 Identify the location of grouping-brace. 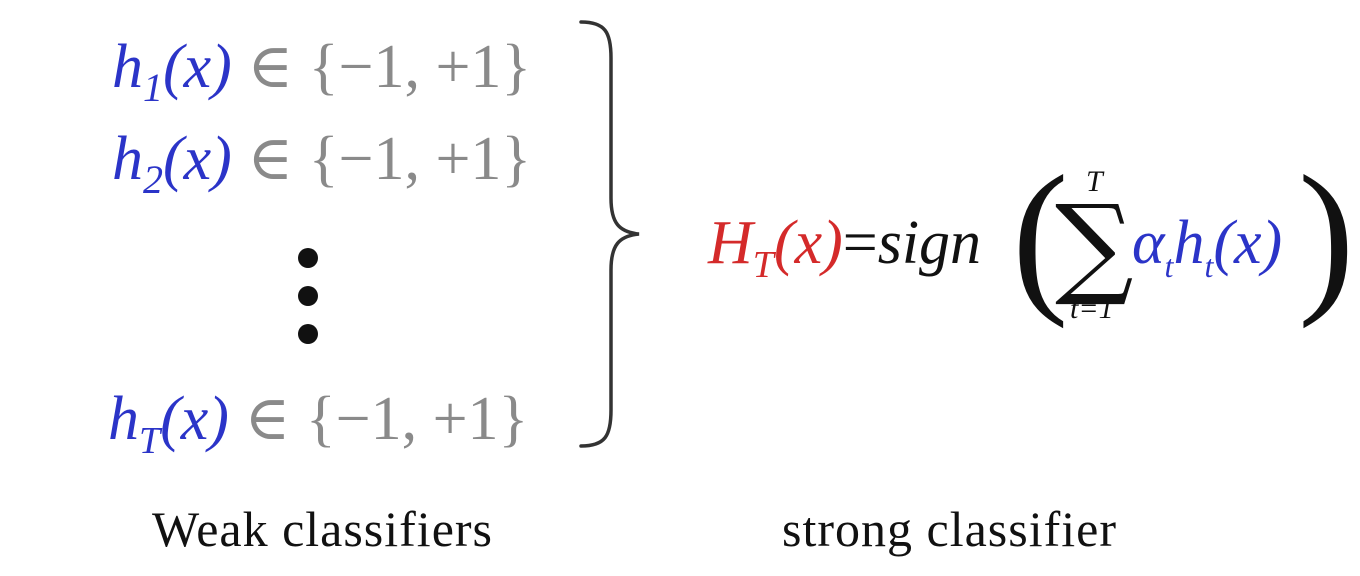
(609, 234).